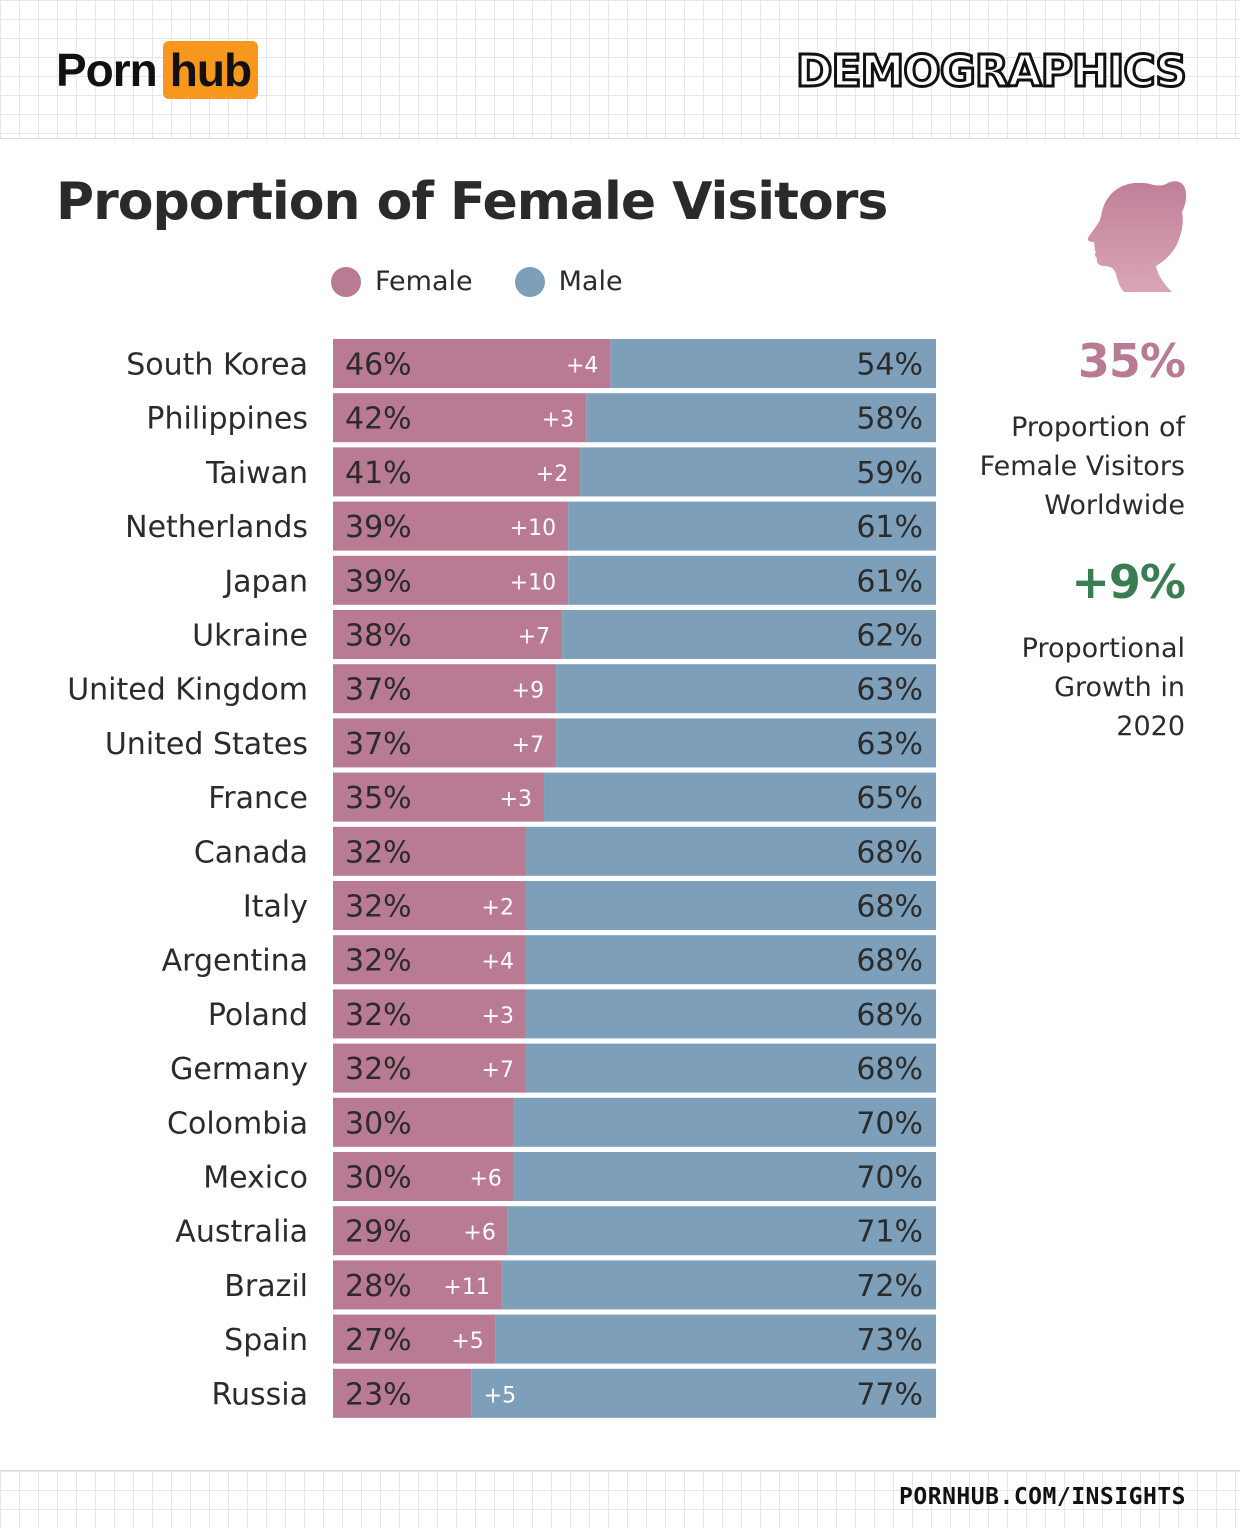 This screenshot has height=1528, width=1240. Describe the element at coordinates (239, 1069) in the screenshot. I see `category-label-germany: Germany` at that location.